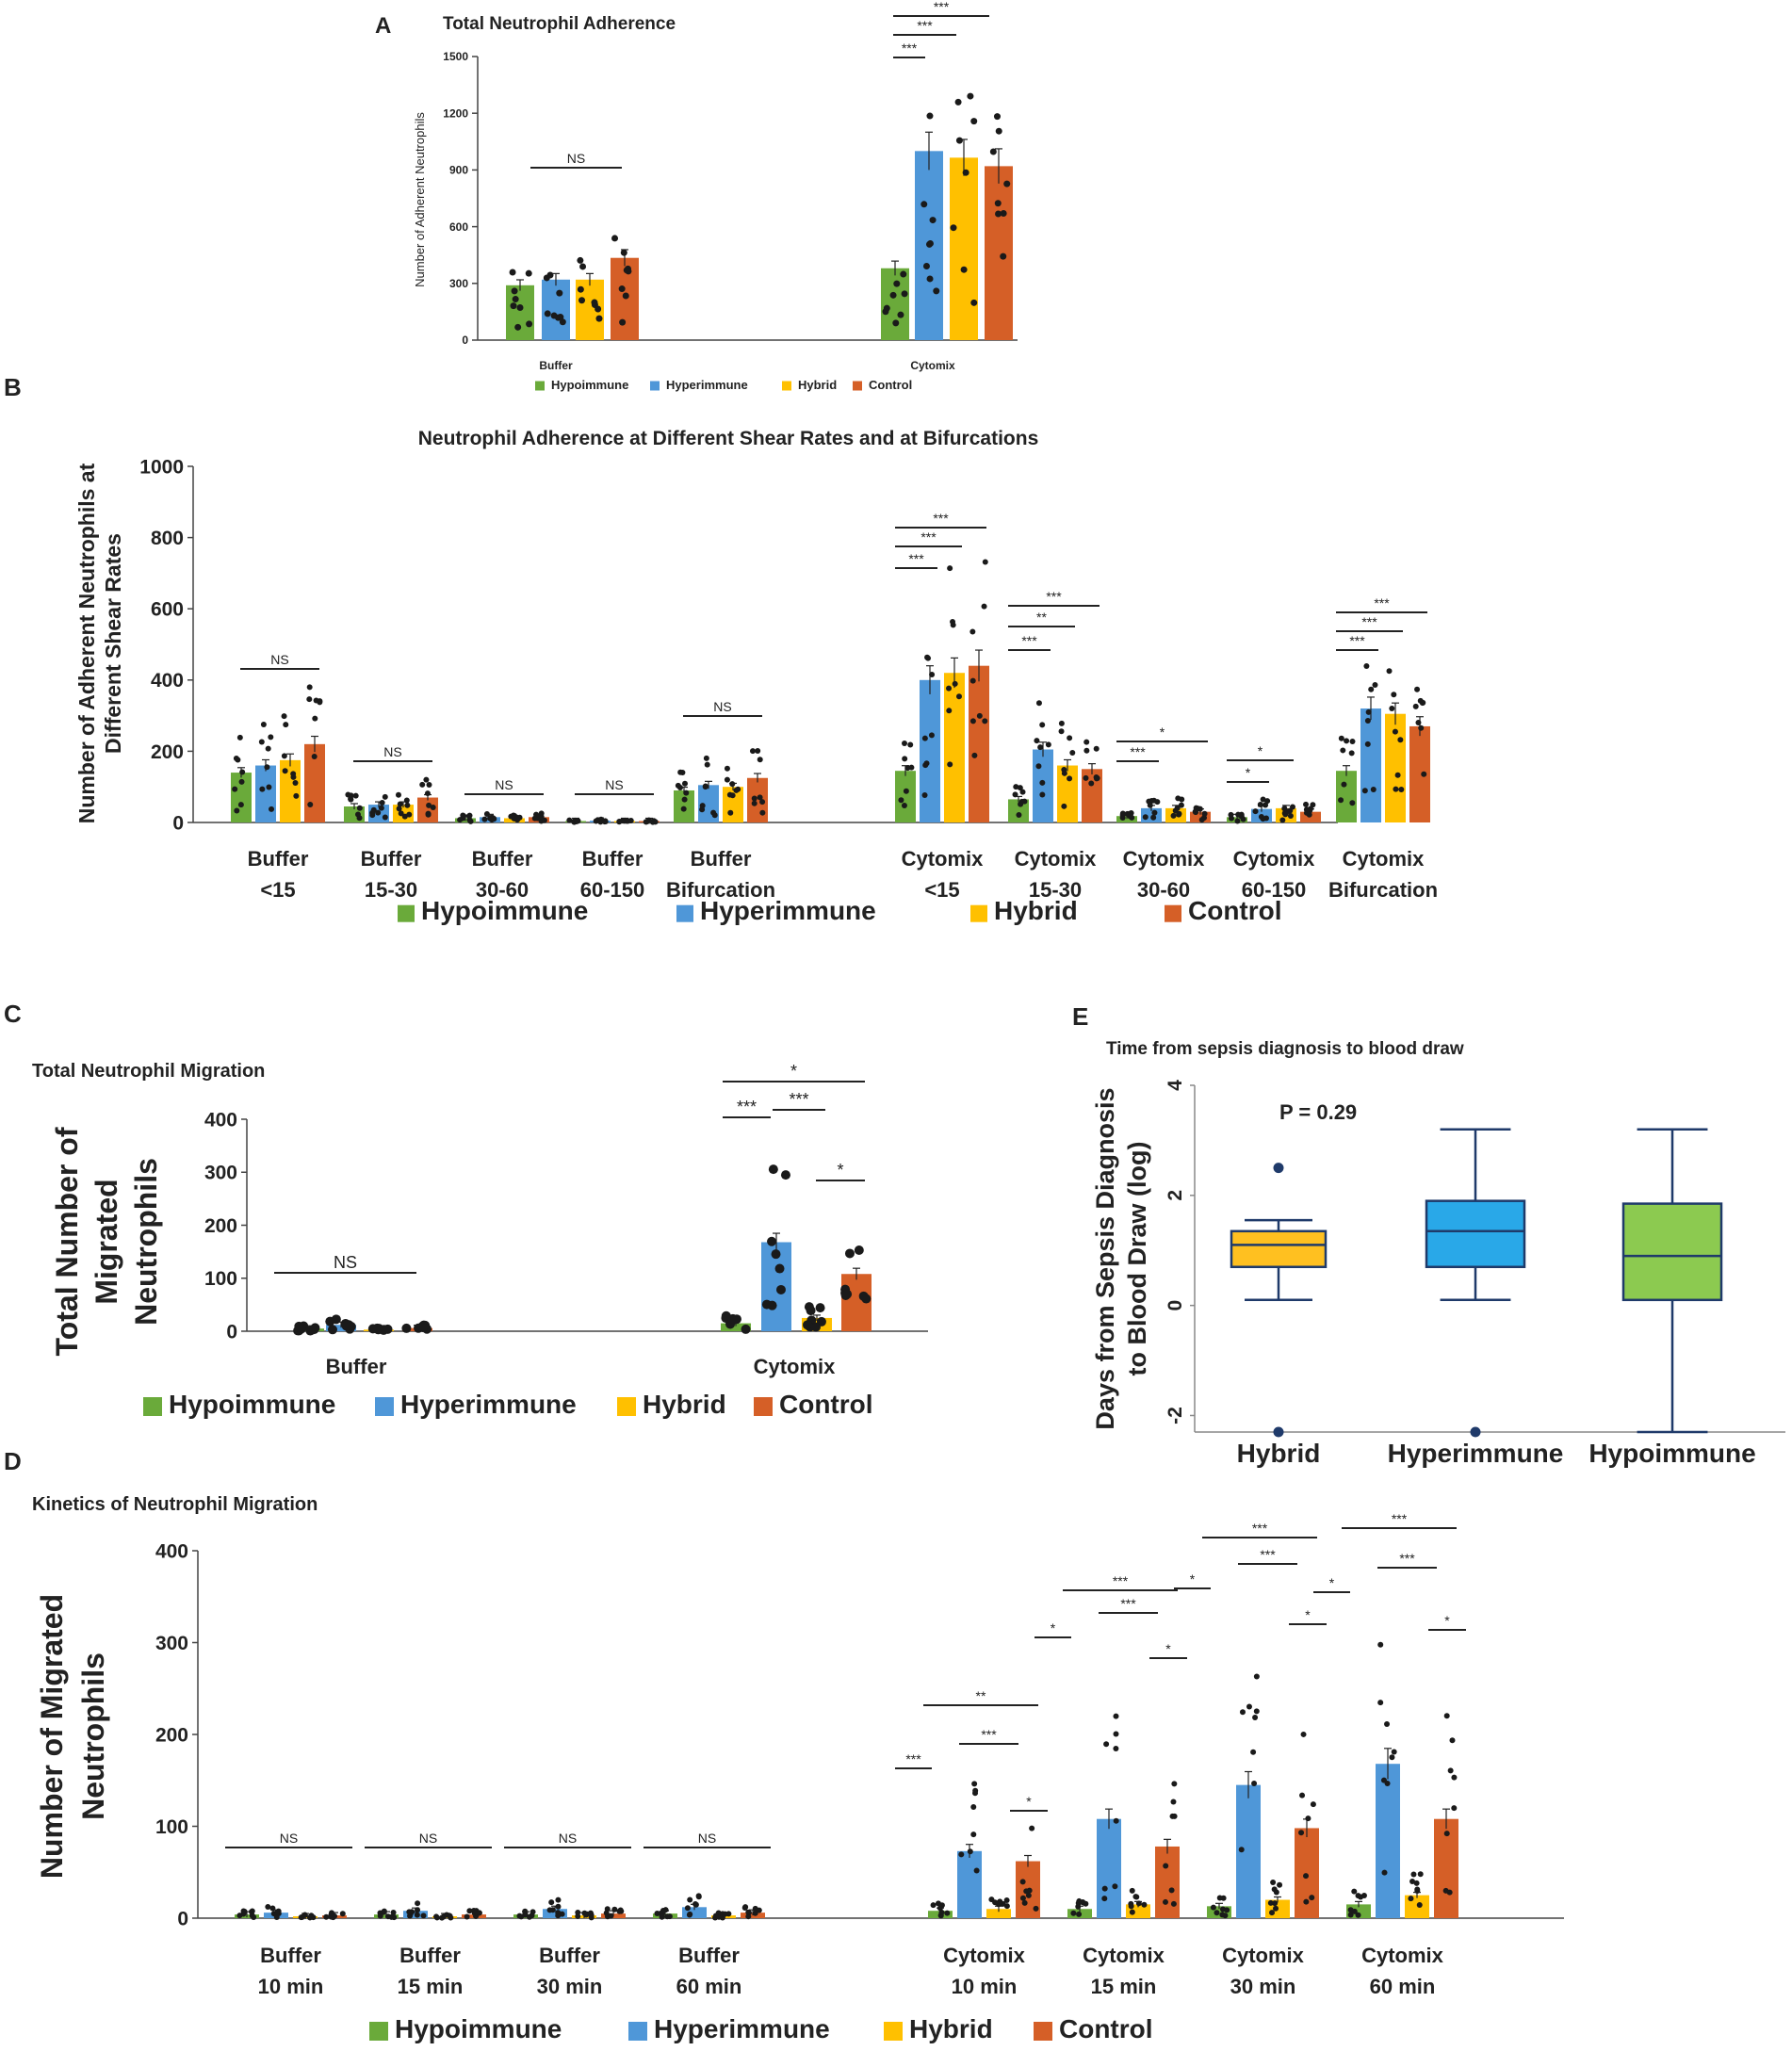  What do you see at coordinates (1056, 859) in the screenshot?
I see `panel-b-category-label-line1: Cytomix` at bounding box center [1056, 859].